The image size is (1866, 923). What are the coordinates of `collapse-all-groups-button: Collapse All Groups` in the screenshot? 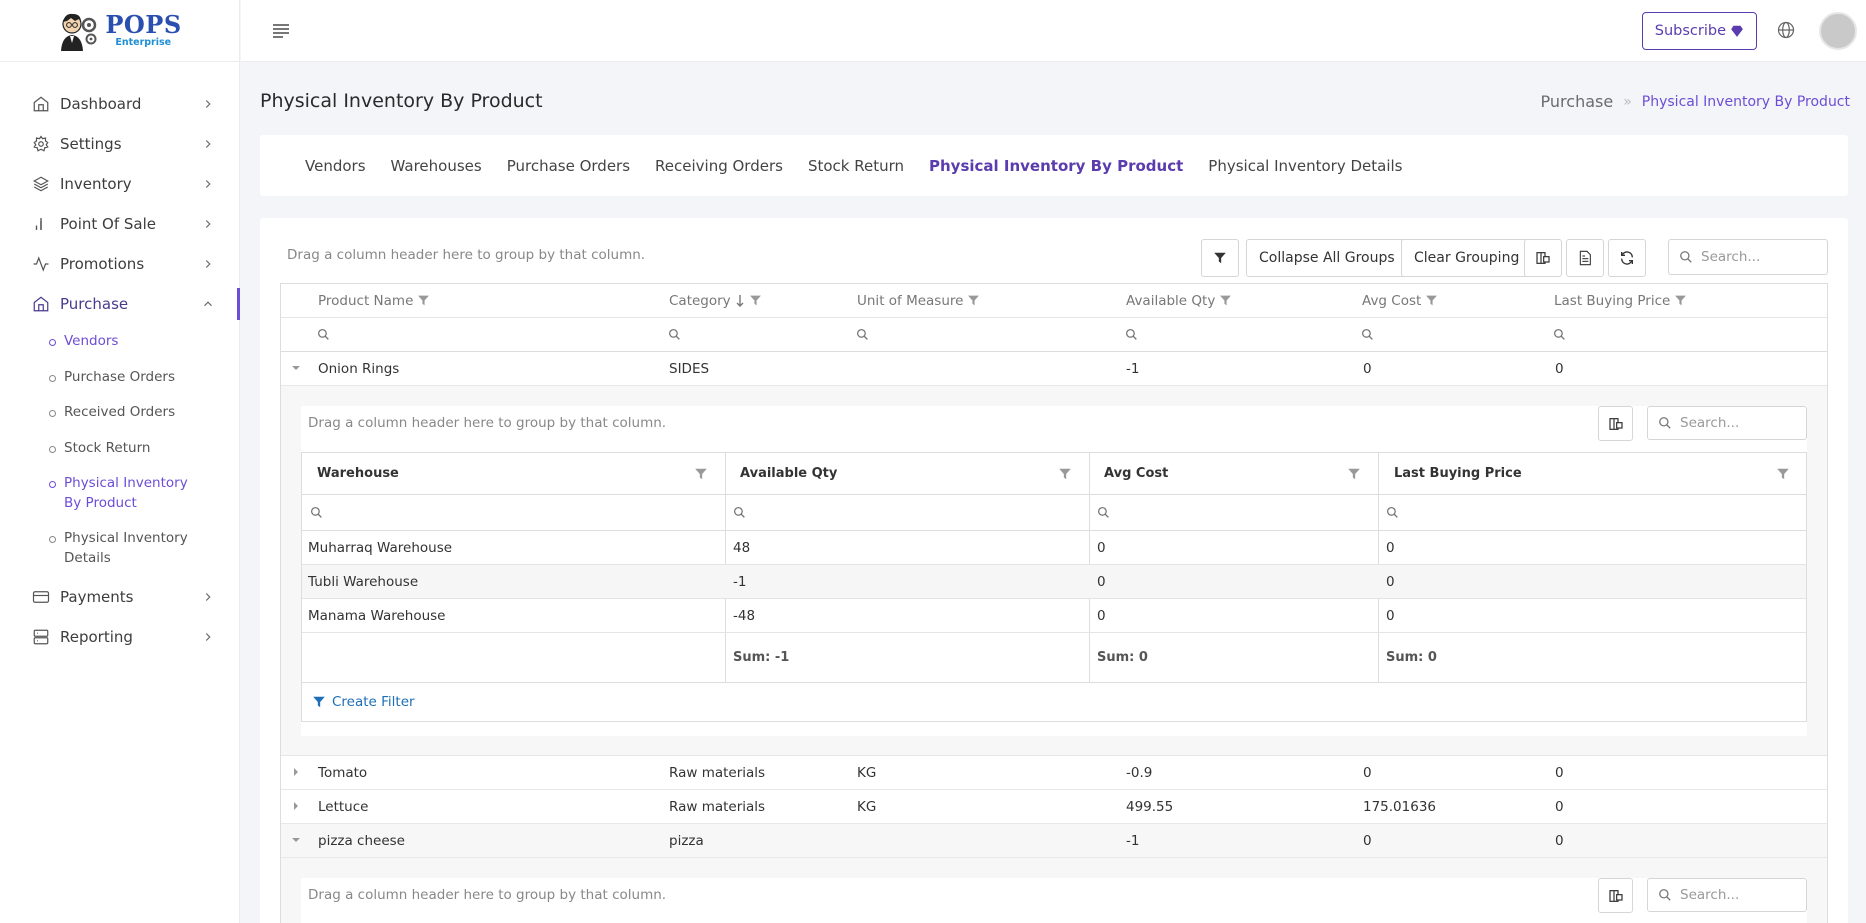 It's located at (1327, 258).